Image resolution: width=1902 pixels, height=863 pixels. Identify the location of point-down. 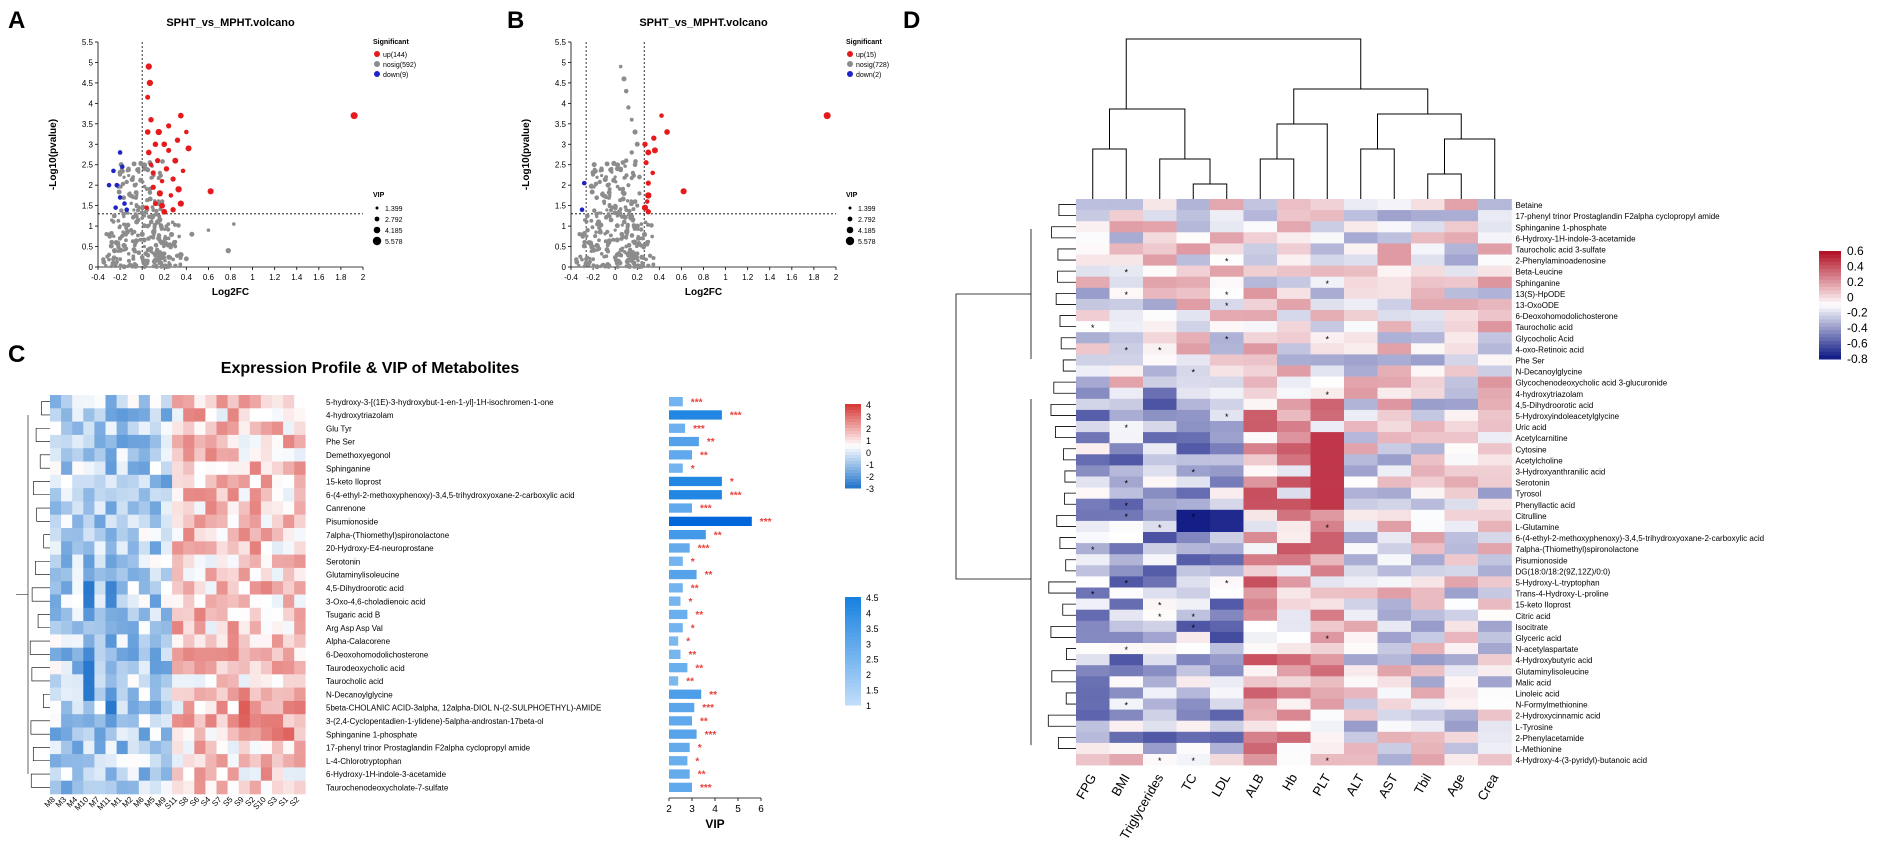
(109, 185).